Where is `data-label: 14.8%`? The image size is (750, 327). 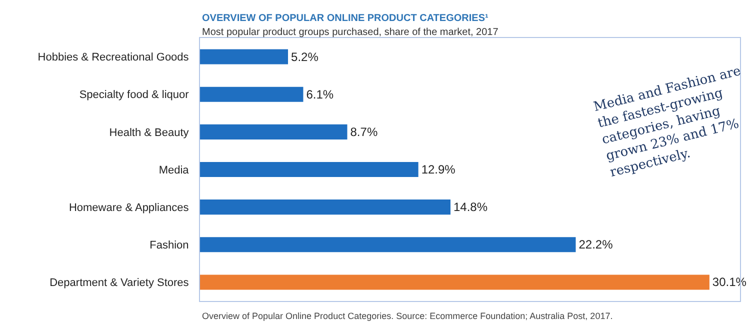
data-label: 14.8% is located at coordinates (470, 207).